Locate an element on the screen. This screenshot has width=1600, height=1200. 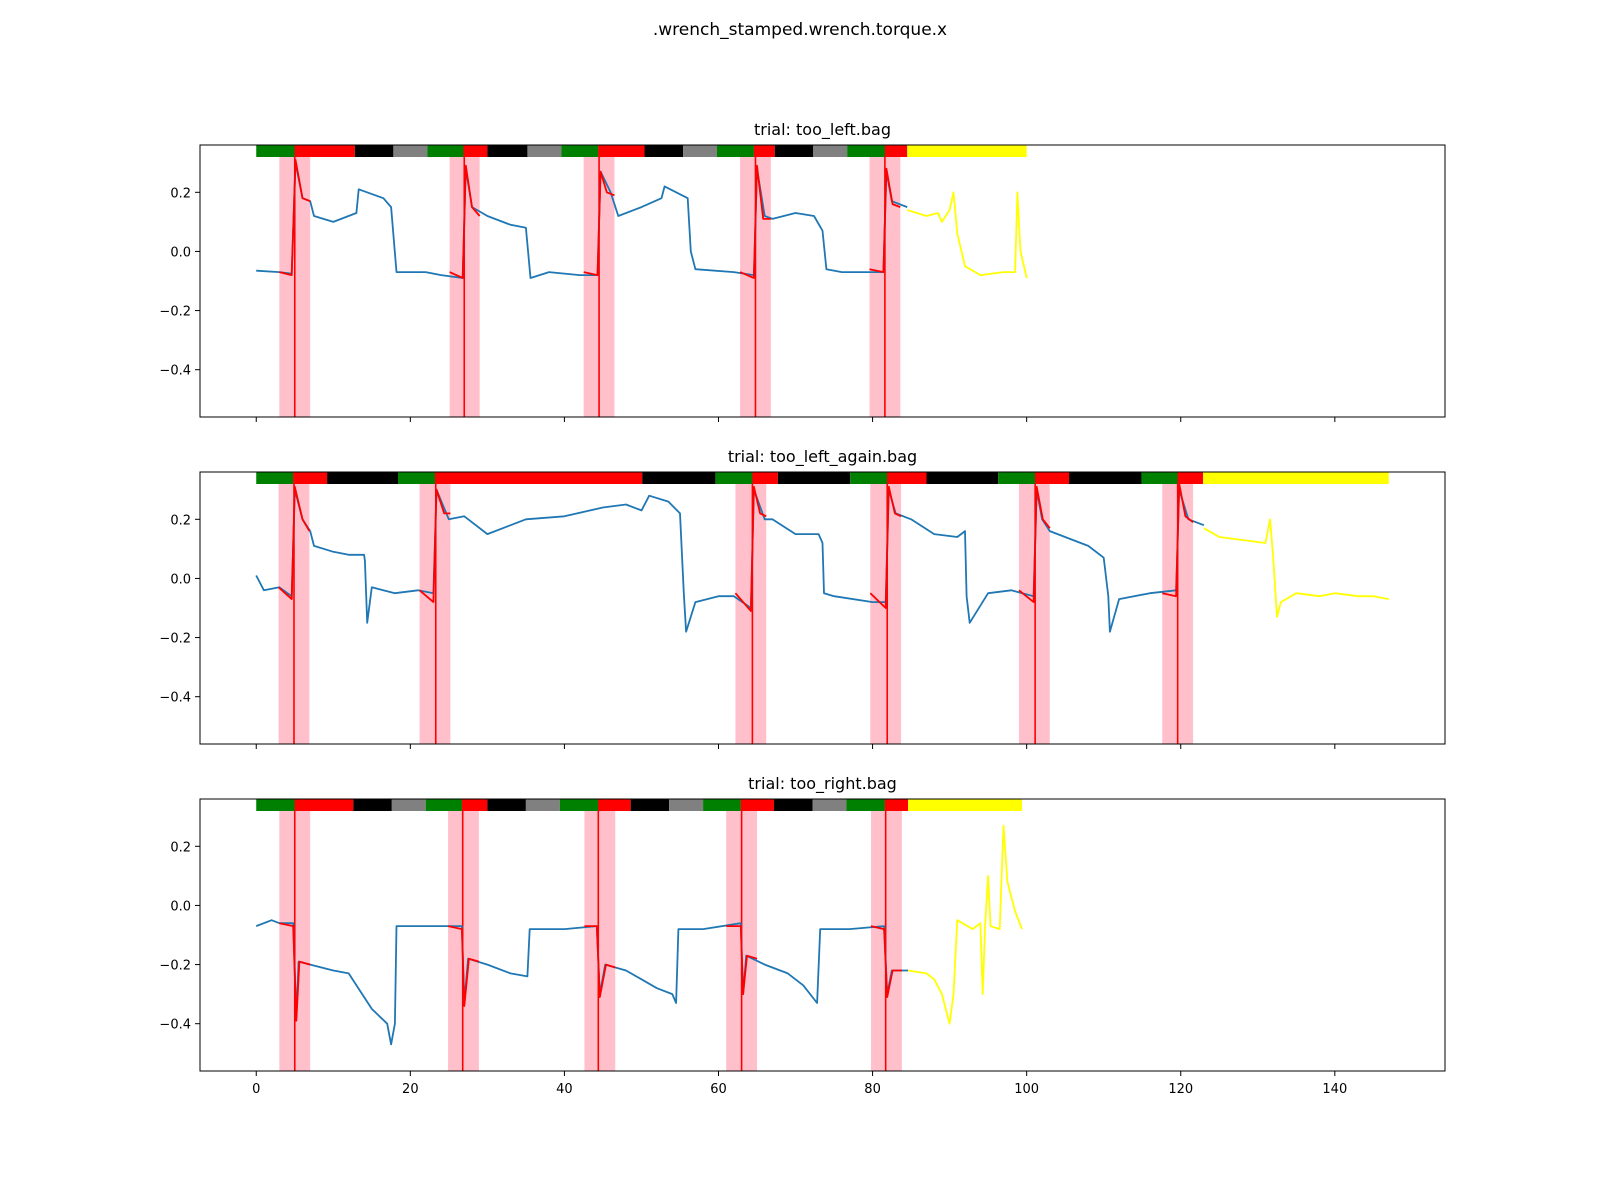
x-tick-label: 40 is located at coordinates (564, 1089).